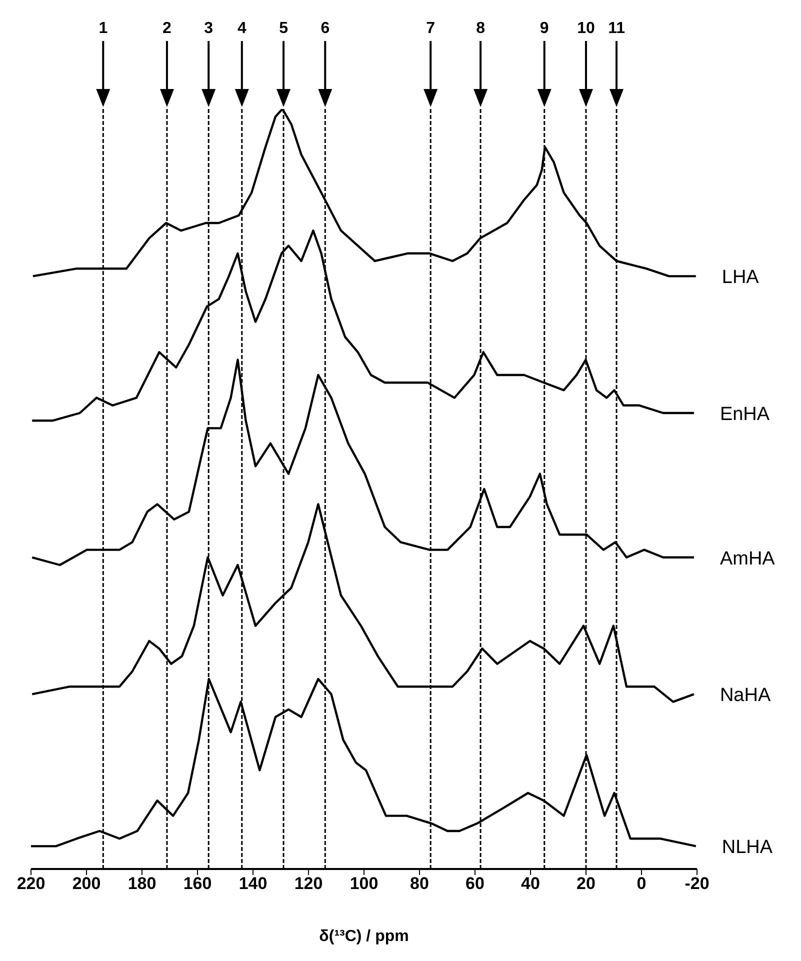  I want to click on text: 6, so click(325, 28).